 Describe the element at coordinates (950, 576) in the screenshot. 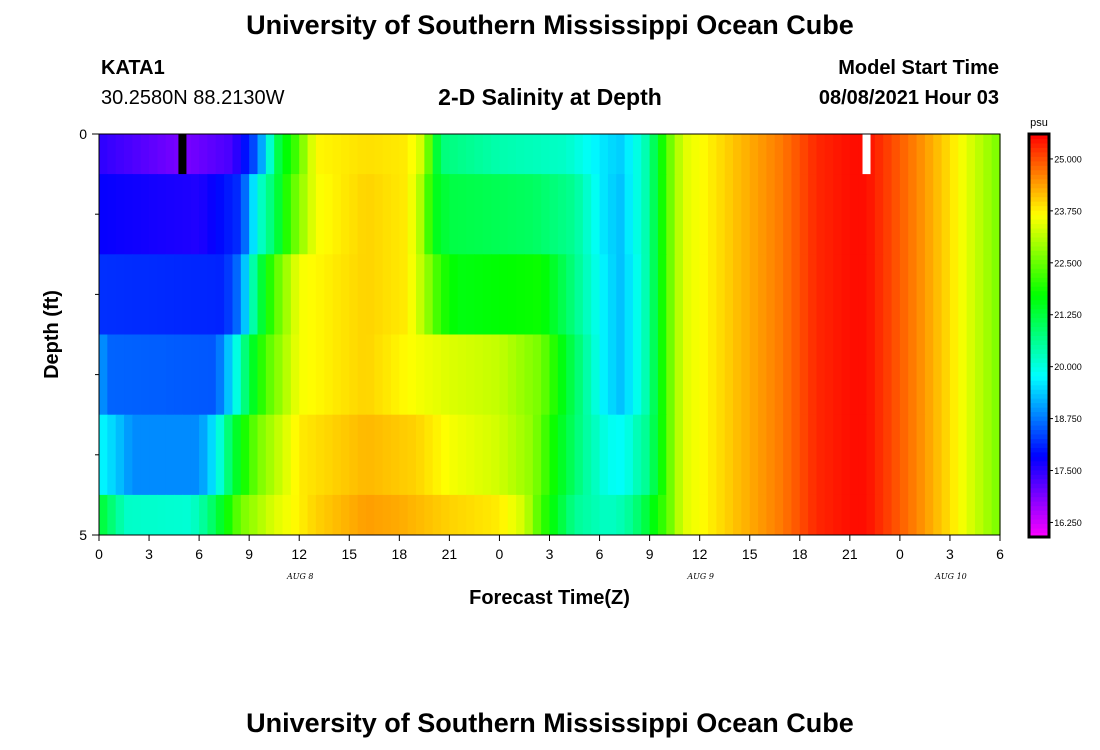

I see `day-label: AUG 10` at that location.